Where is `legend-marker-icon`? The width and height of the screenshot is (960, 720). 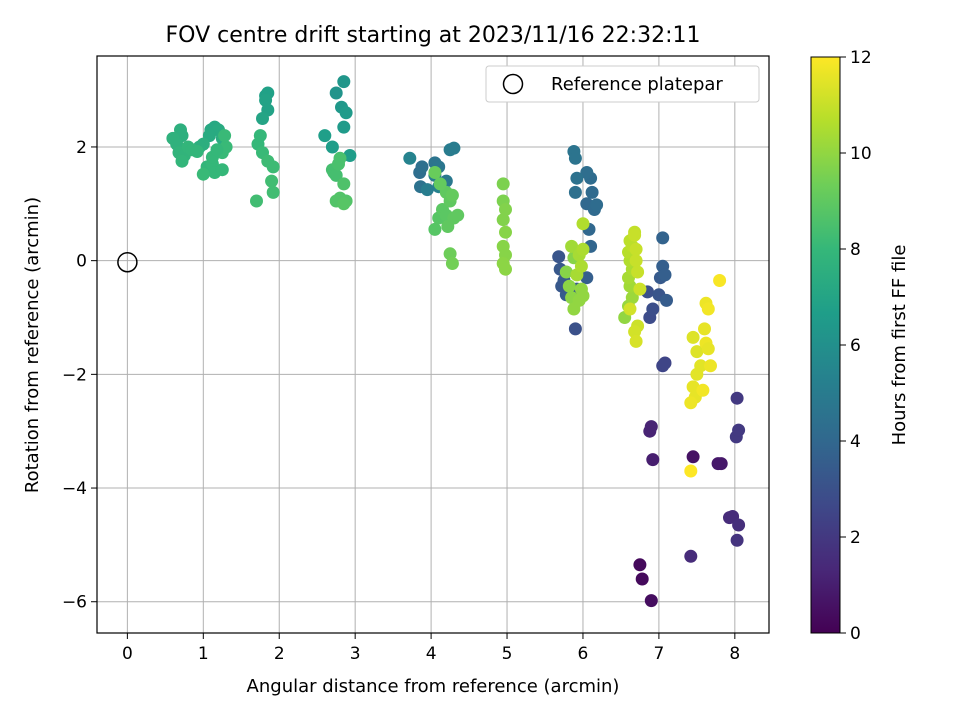 legend-marker-icon is located at coordinates (513, 84).